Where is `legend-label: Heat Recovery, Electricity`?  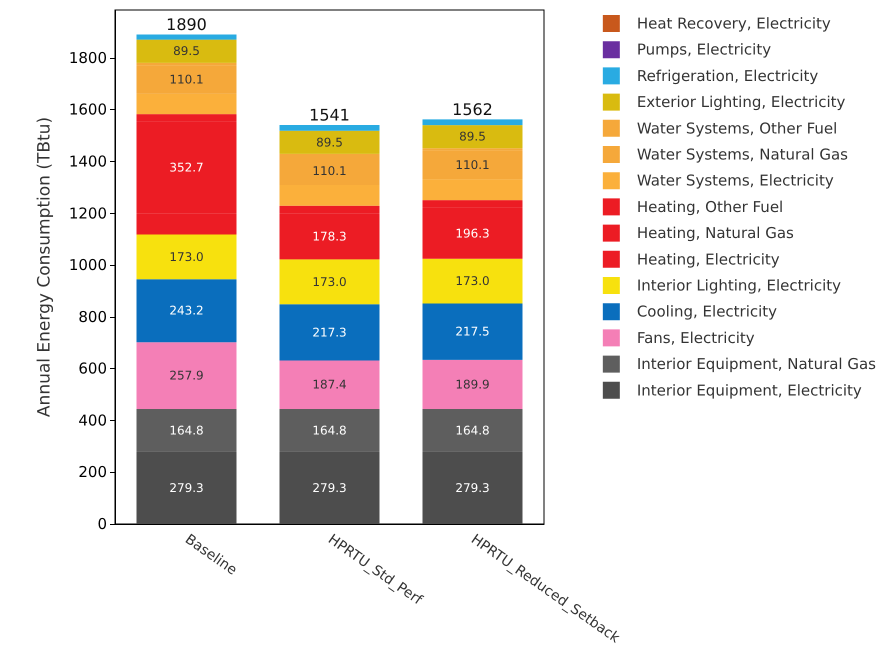
legend-label: Heat Recovery, Electricity is located at coordinates (733, 23).